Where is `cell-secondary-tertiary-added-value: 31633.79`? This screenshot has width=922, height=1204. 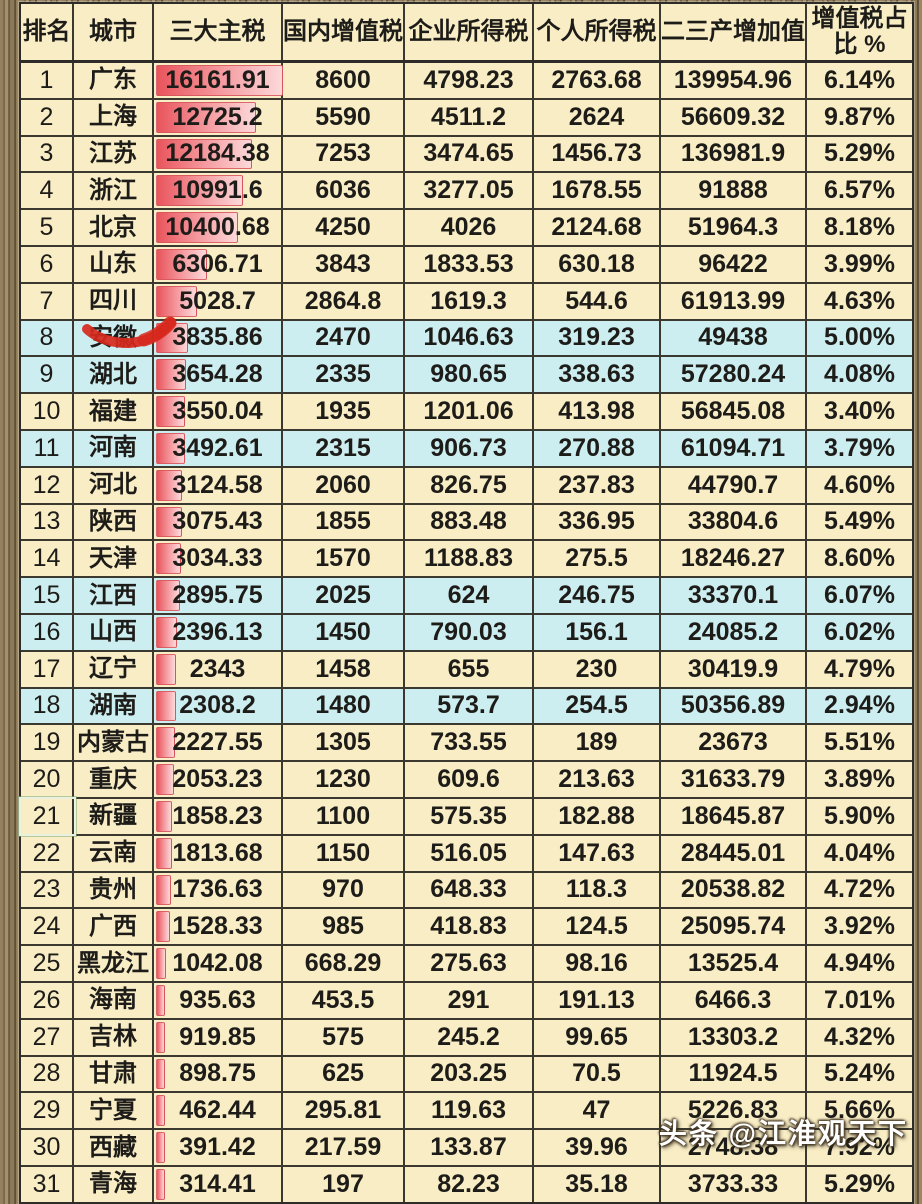 cell-secondary-tertiary-added-value: 31633.79 is located at coordinates (734, 779).